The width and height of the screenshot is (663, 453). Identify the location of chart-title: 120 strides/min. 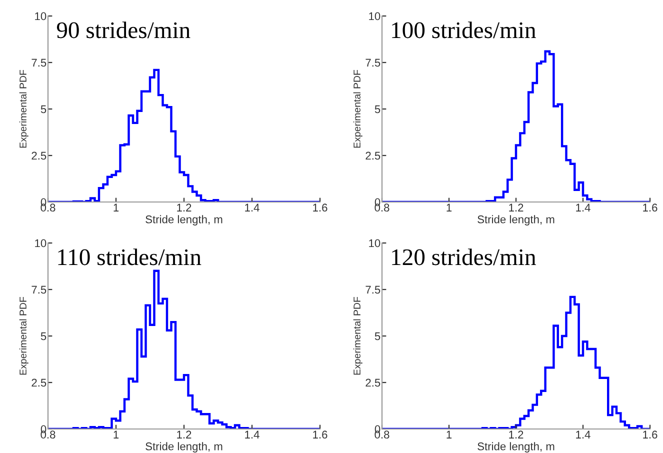
(464, 257).